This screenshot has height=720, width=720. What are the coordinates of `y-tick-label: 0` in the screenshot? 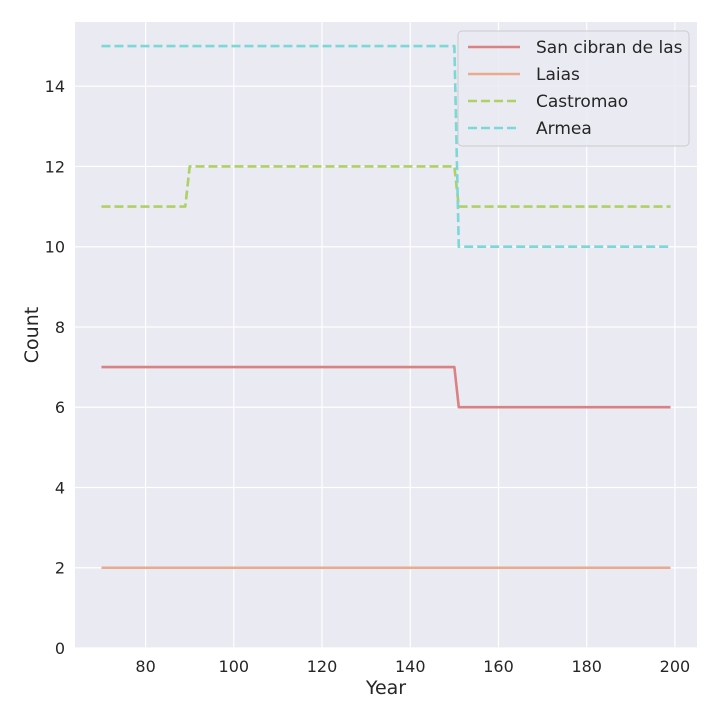 It's located at (60, 648).